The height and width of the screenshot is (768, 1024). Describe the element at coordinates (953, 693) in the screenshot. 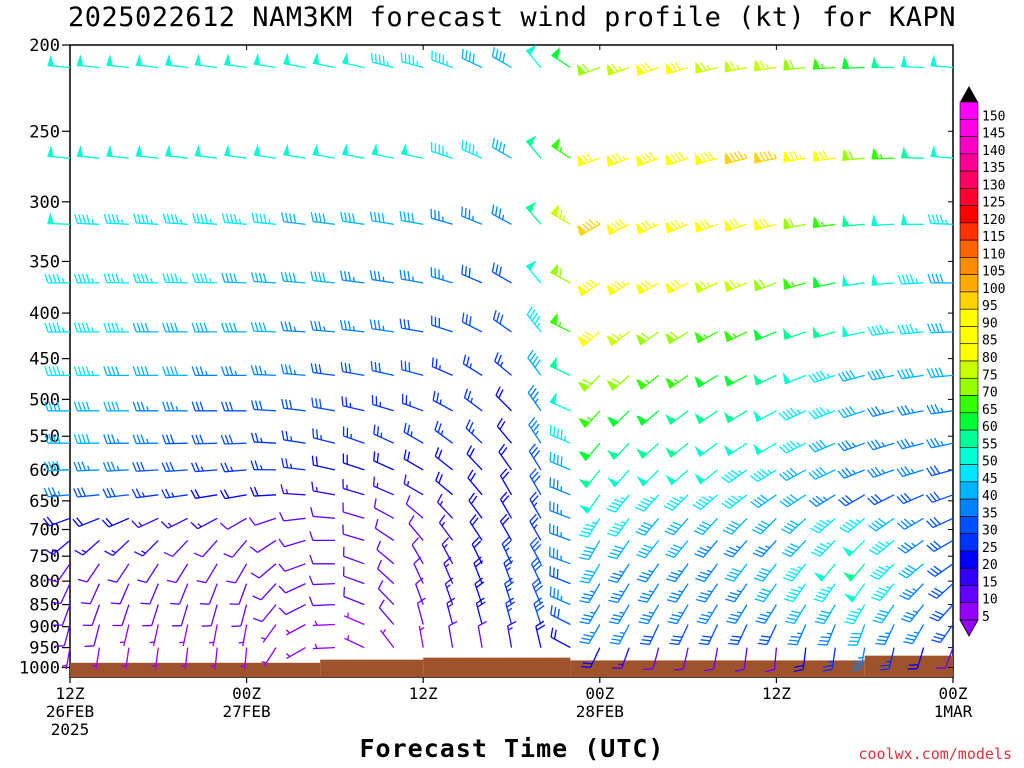

I see `x-tick-label: 00Z` at that location.